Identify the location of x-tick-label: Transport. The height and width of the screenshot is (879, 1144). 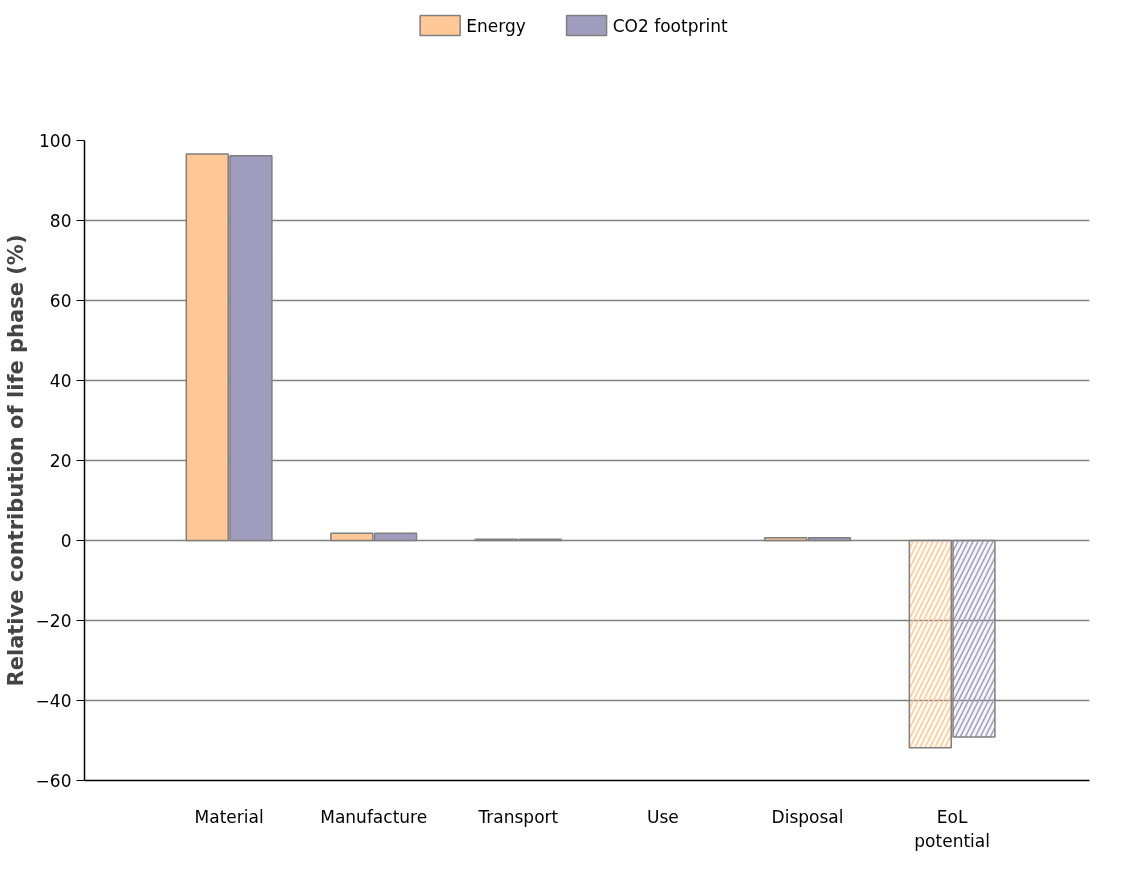
(518, 816).